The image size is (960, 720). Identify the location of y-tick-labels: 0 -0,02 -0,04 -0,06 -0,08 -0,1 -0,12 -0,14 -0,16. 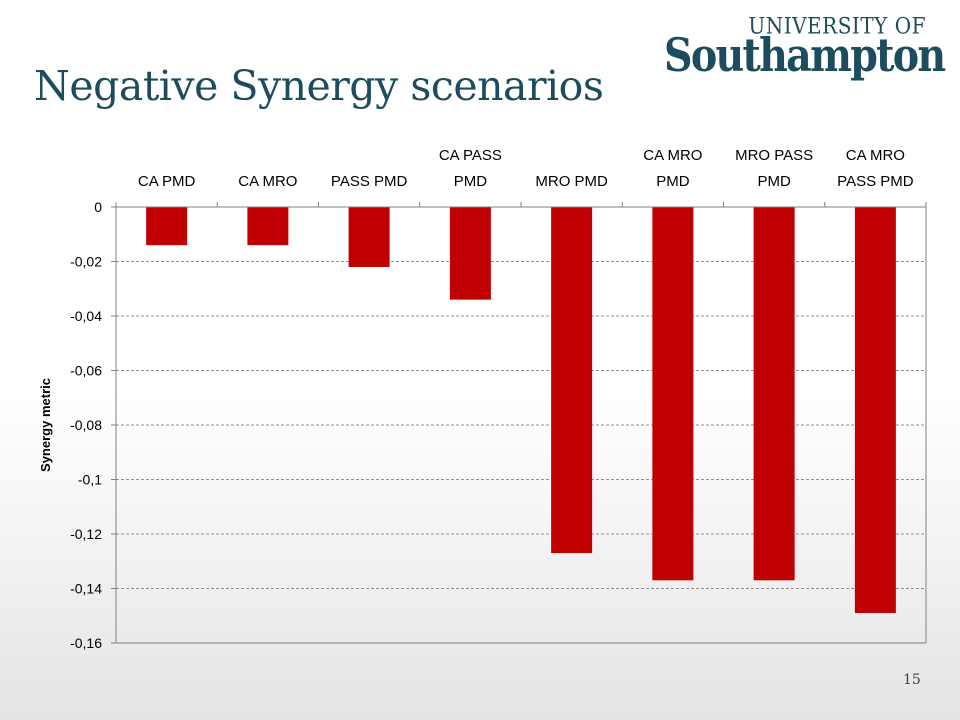
(86, 425).